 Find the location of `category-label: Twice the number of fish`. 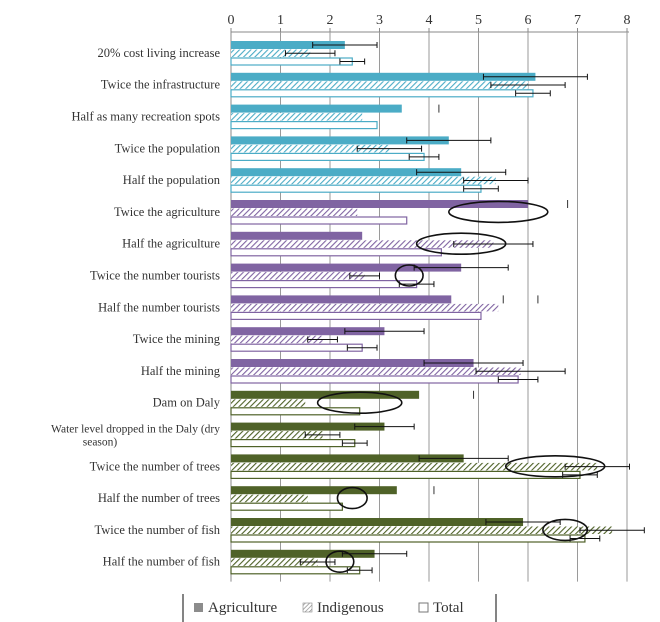

category-label: Twice the number of fish is located at coordinates (158, 530).